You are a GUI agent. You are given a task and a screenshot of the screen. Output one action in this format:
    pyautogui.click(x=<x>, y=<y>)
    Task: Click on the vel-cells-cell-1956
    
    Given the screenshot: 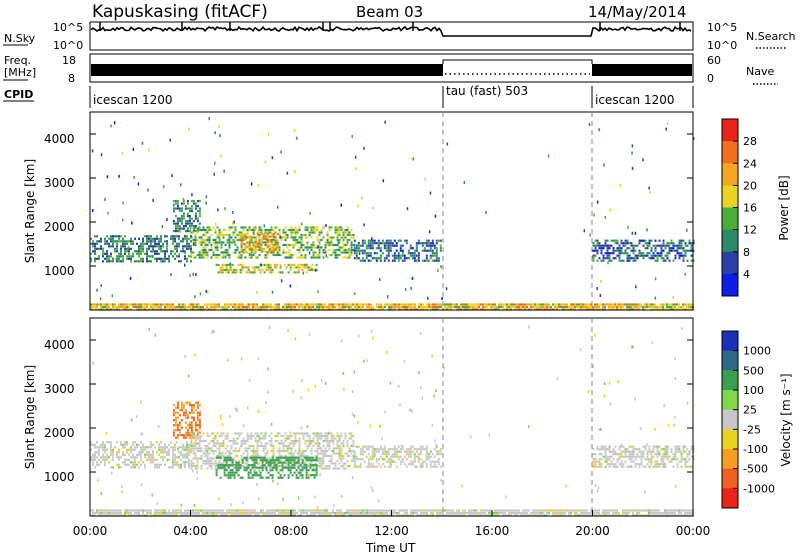 What is the action you would take?
    pyautogui.click(x=185, y=513)
    